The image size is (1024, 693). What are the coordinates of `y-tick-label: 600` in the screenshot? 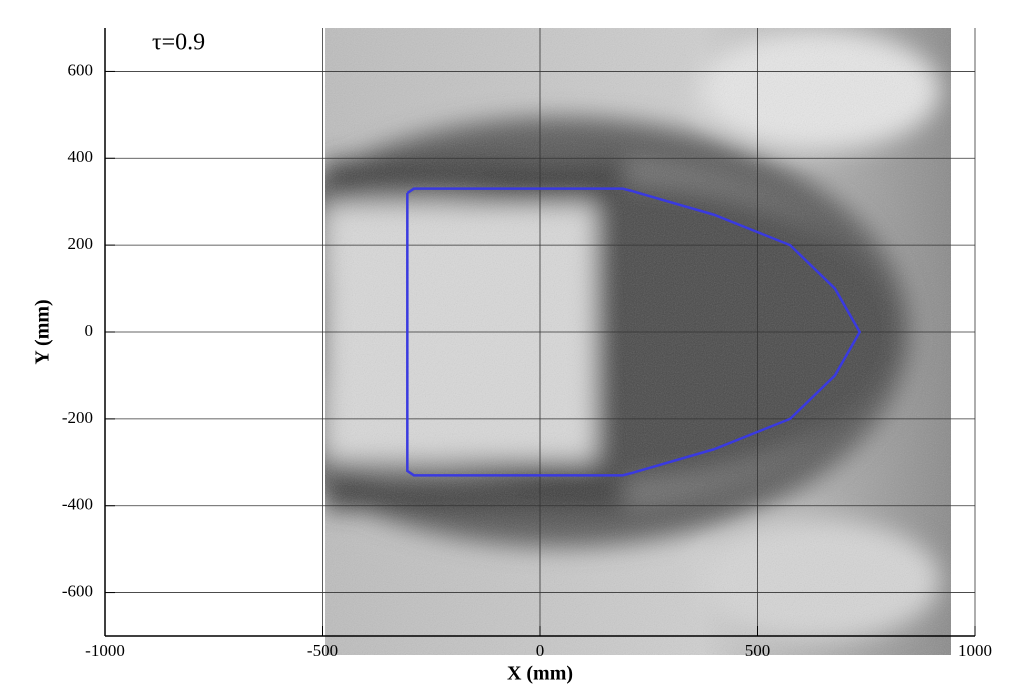 It's located at (81, 69).